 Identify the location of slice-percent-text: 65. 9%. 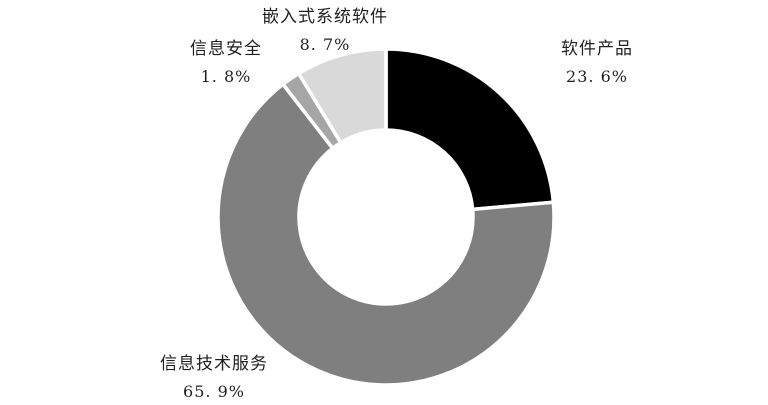
(214, 391).